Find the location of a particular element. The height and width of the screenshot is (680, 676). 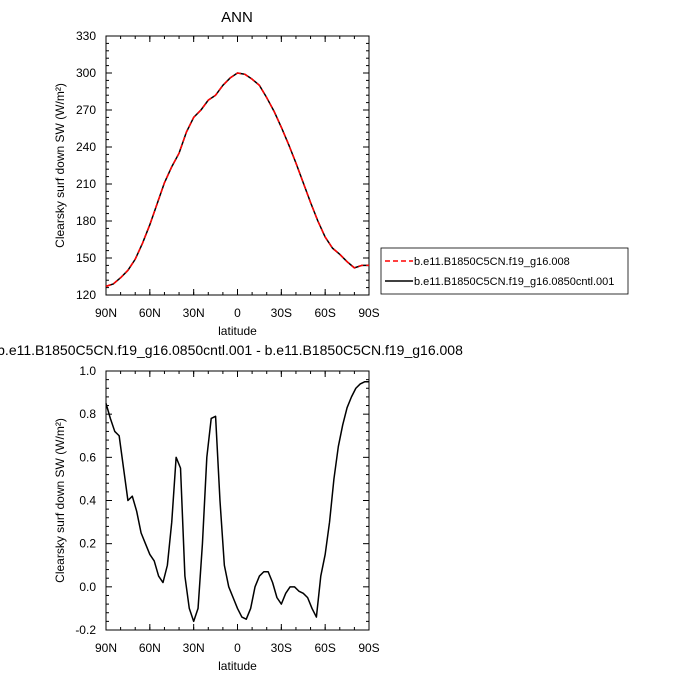

y-tick-label: 0.2 is located at coordinates (87, 544).